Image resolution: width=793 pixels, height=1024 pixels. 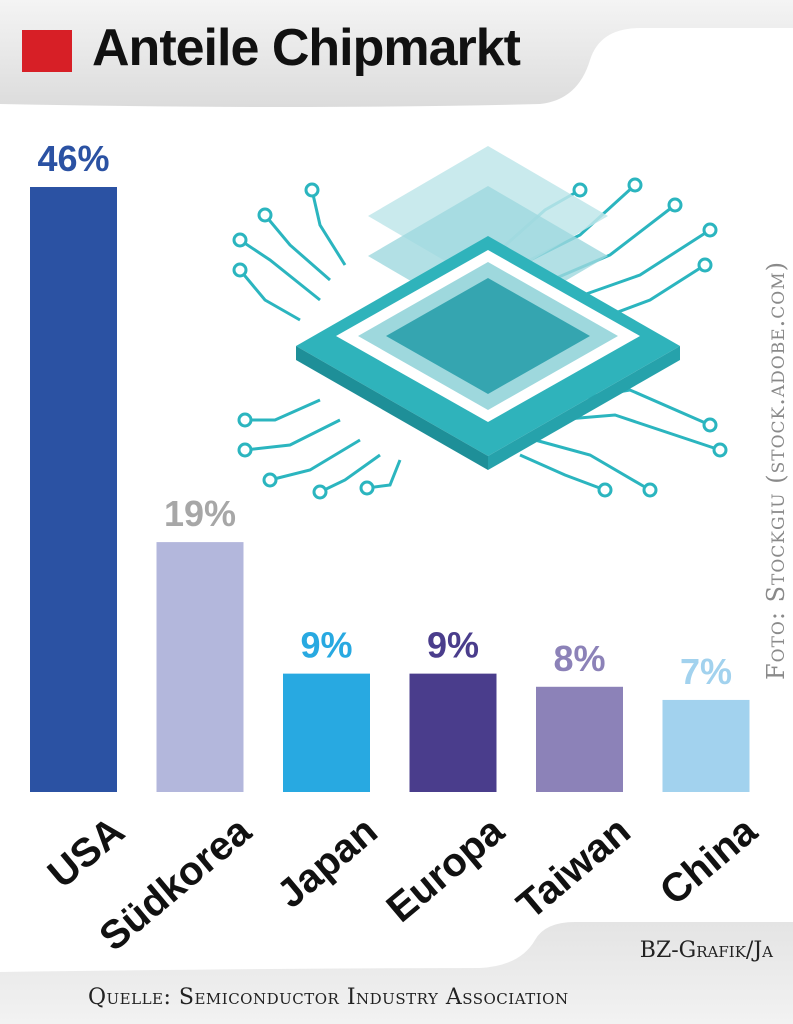 What do you see at coordinates (579, 658) in the screenshot?
I see `value-label: 8%` at bounding box center [579, 658].